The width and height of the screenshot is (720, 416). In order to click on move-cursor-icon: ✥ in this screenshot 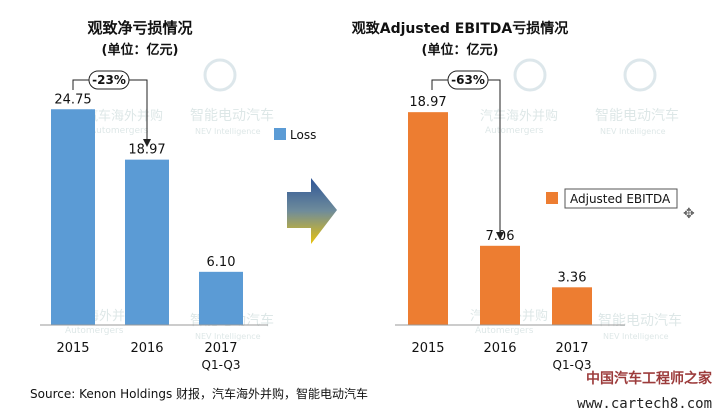, I will do `click(689, 214)`.